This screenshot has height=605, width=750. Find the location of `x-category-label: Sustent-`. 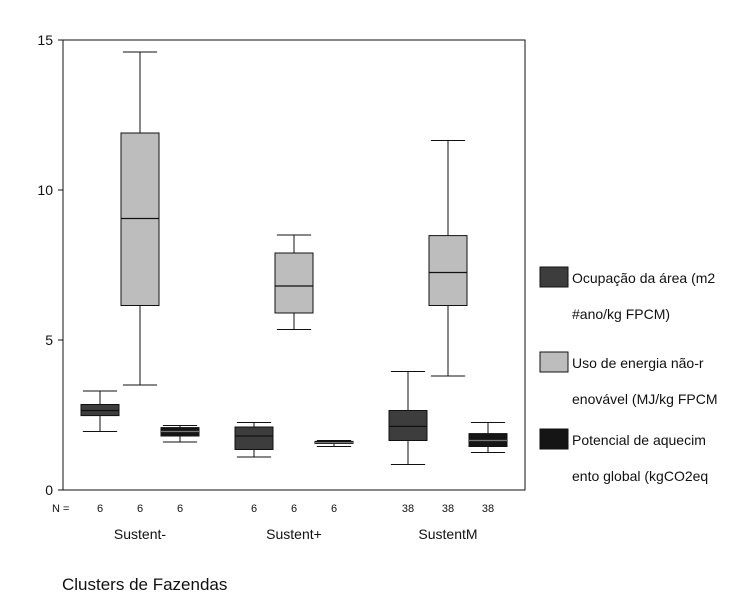

x-category-label: Sustent- is located at coordinates (140, 534).